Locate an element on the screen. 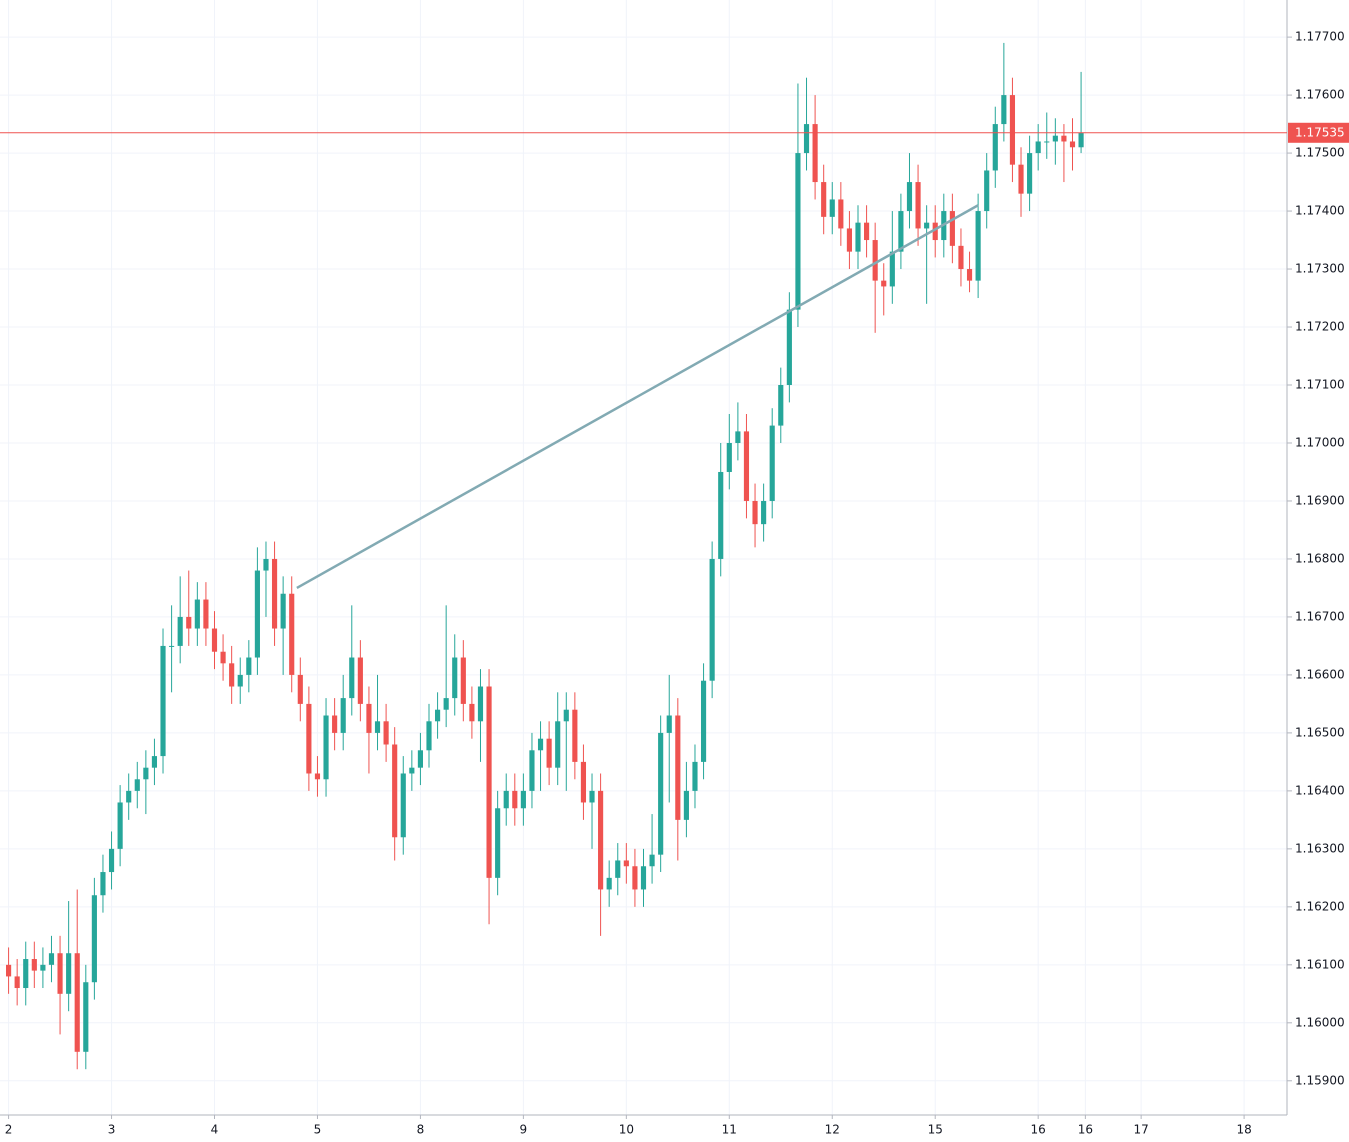 The height and width of the screenshot is (1142, 1349). last-price-tag is located at coordinates (1318, 132).